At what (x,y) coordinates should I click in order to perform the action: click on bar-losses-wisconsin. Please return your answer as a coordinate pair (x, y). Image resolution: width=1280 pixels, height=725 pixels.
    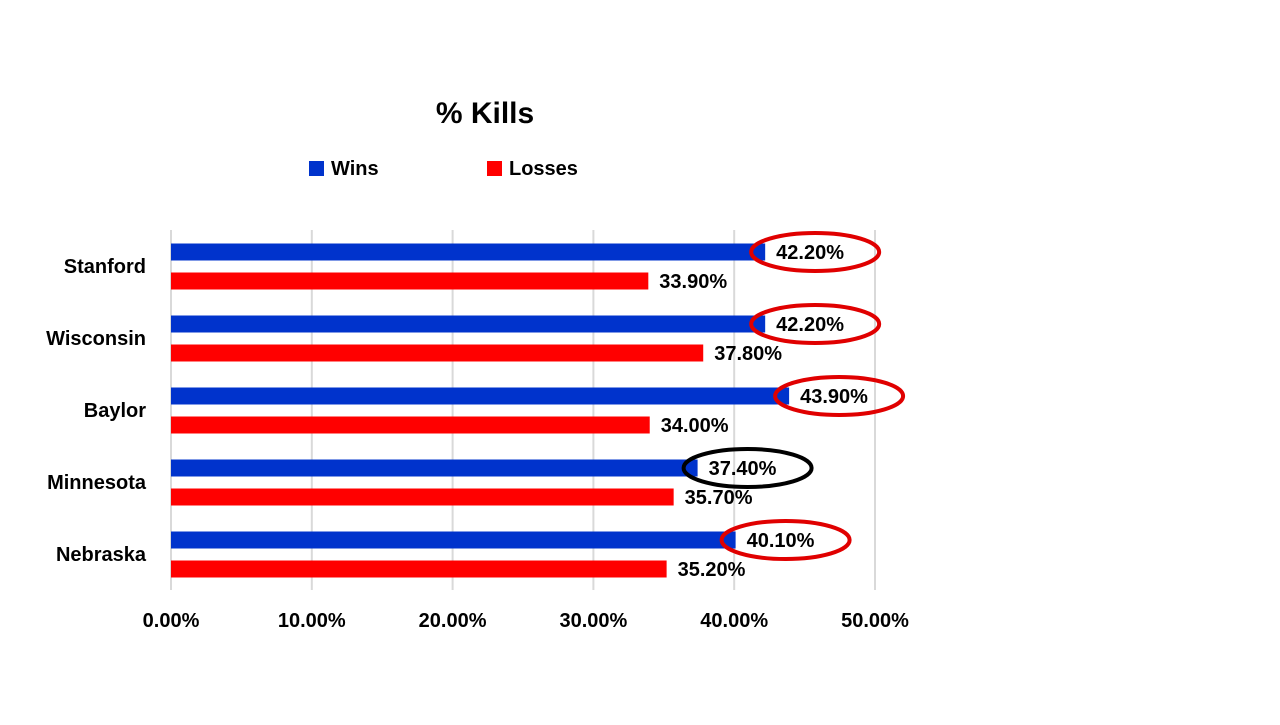
    Looking at the image, I should click on (437, 353).